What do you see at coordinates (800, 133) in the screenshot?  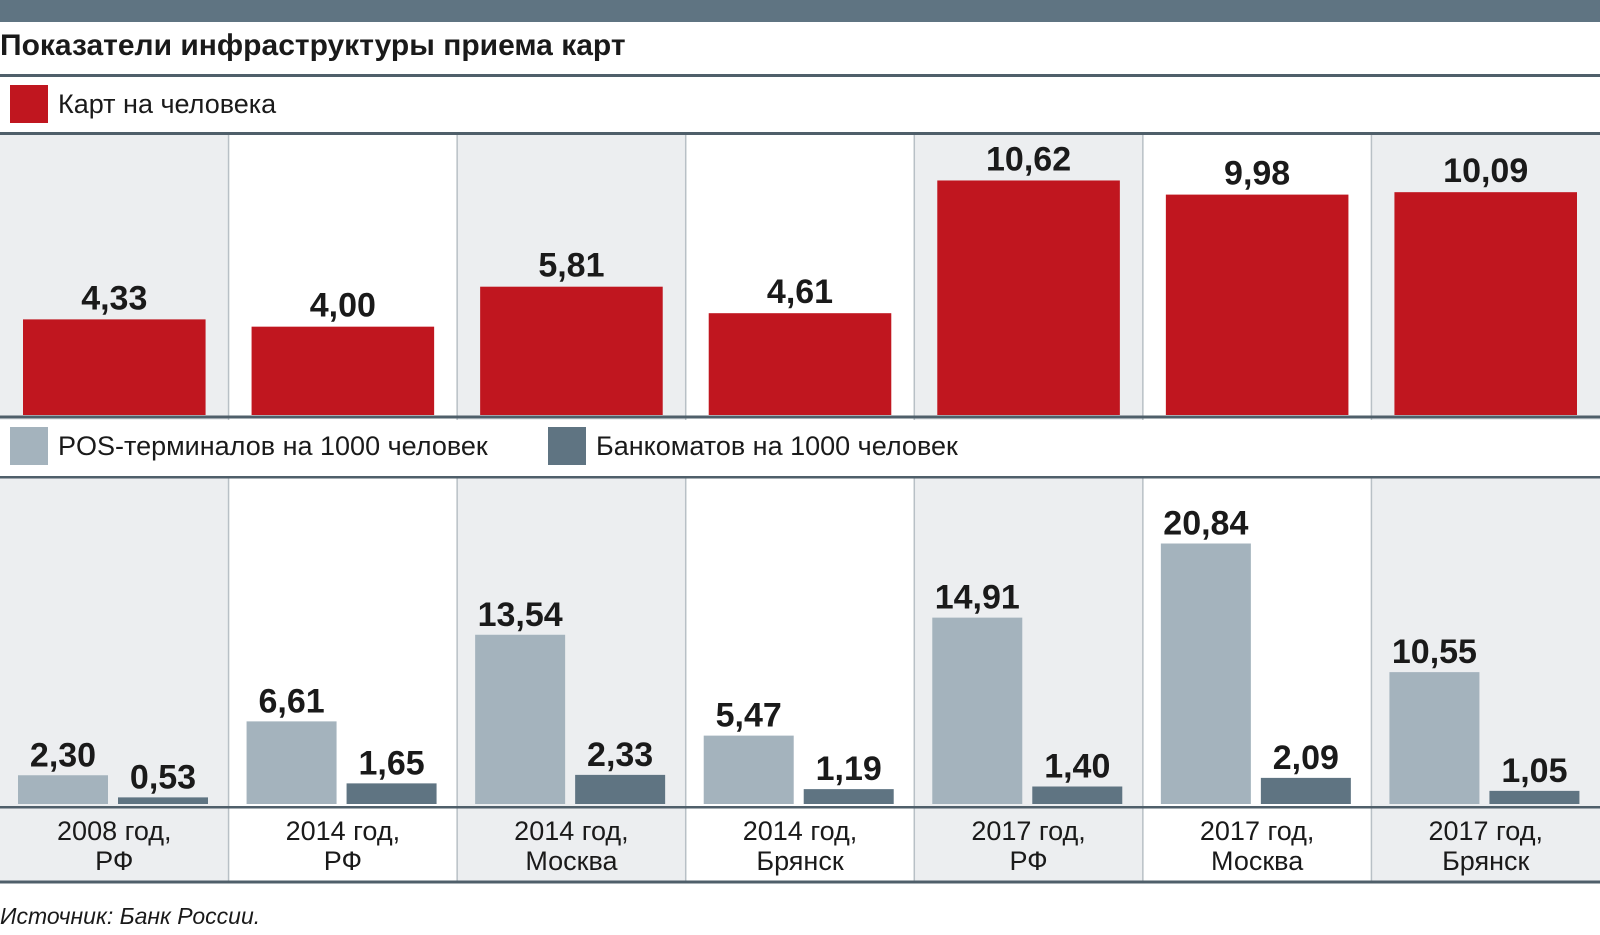 I see `legend-rule-top` at bounding box center [800, 133].